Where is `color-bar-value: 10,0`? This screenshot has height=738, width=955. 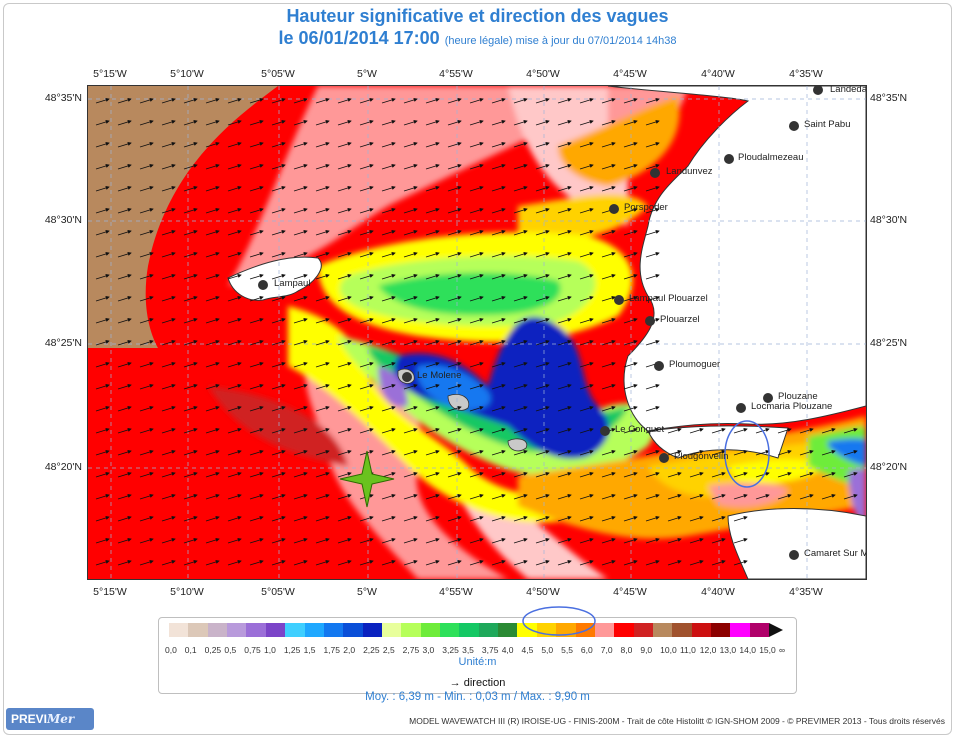
color-bar-value: 10,0 is located at coordinates (668, 650).